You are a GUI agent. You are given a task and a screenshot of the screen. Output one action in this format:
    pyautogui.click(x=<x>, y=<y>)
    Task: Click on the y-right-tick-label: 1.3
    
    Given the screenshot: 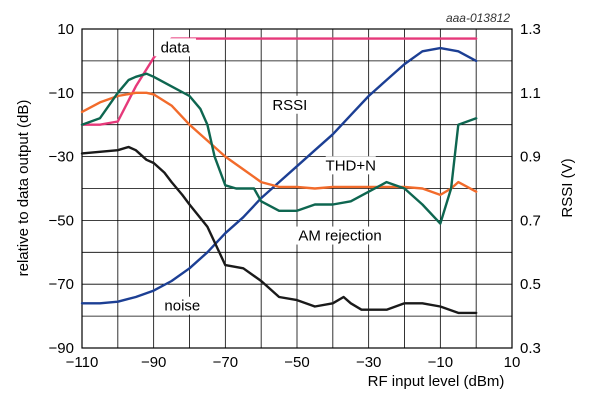 What is the action you would take?
    pyautogui.click(x=530, y=29)
    